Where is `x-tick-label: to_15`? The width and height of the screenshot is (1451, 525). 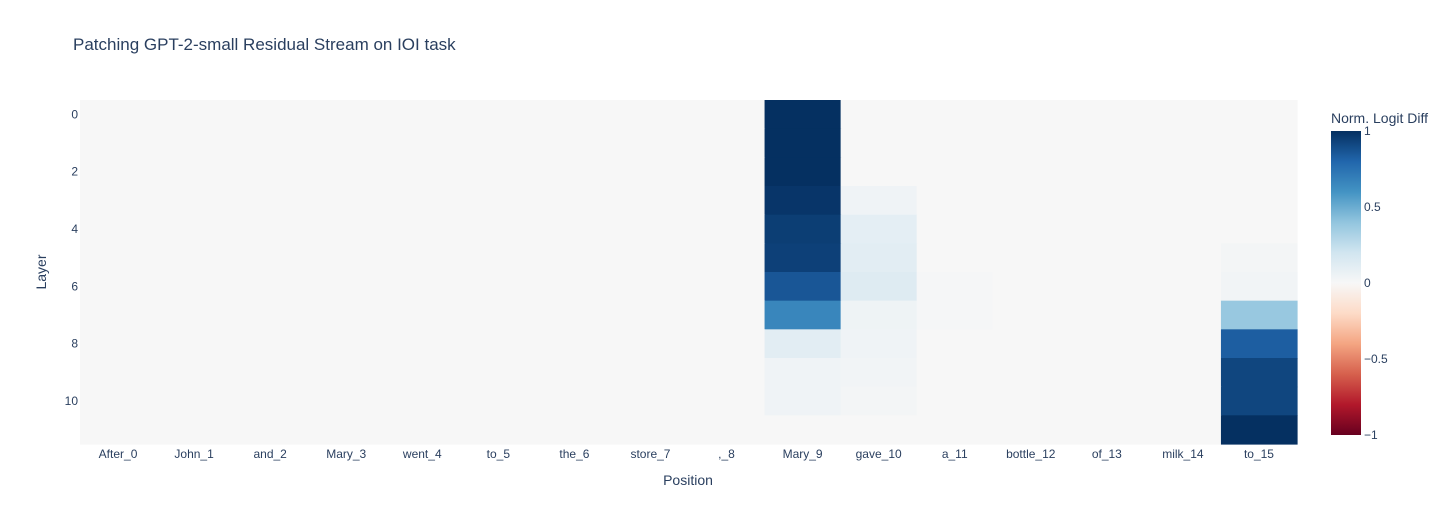
x-tick-label: to_15 is located at coordinates (1259, 454).